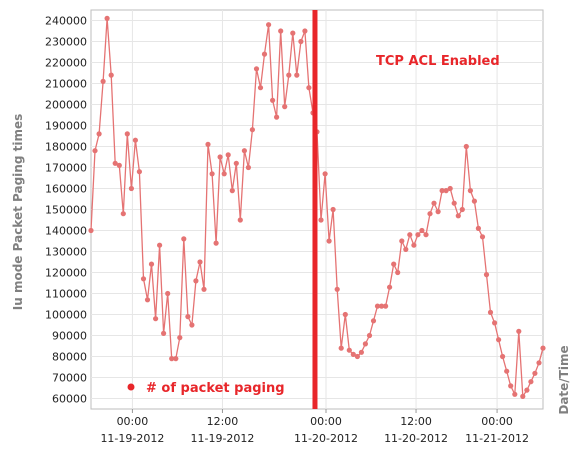 The height and width of the screenshot is (458, 579). I want to click on legend-marker, so click(131, 387).